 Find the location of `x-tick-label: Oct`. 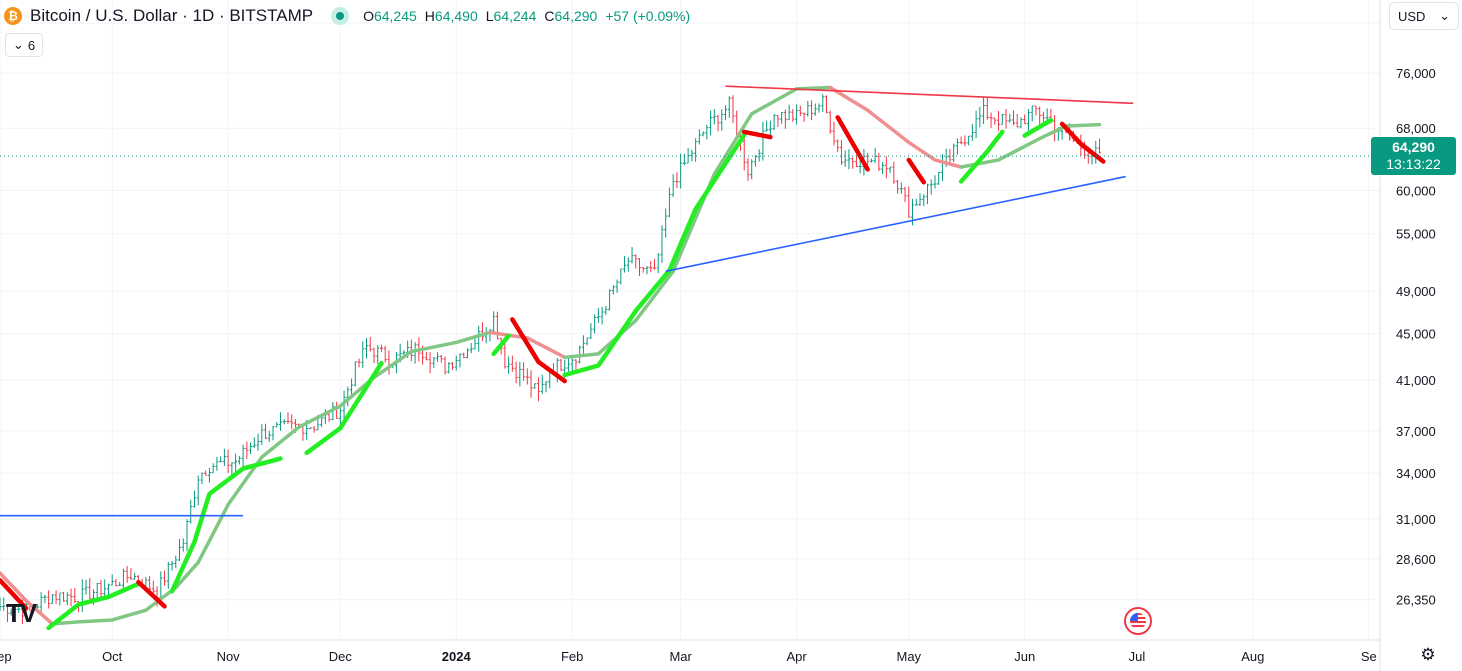

x-tick-label: Oct is located at coordinates (112, 656).